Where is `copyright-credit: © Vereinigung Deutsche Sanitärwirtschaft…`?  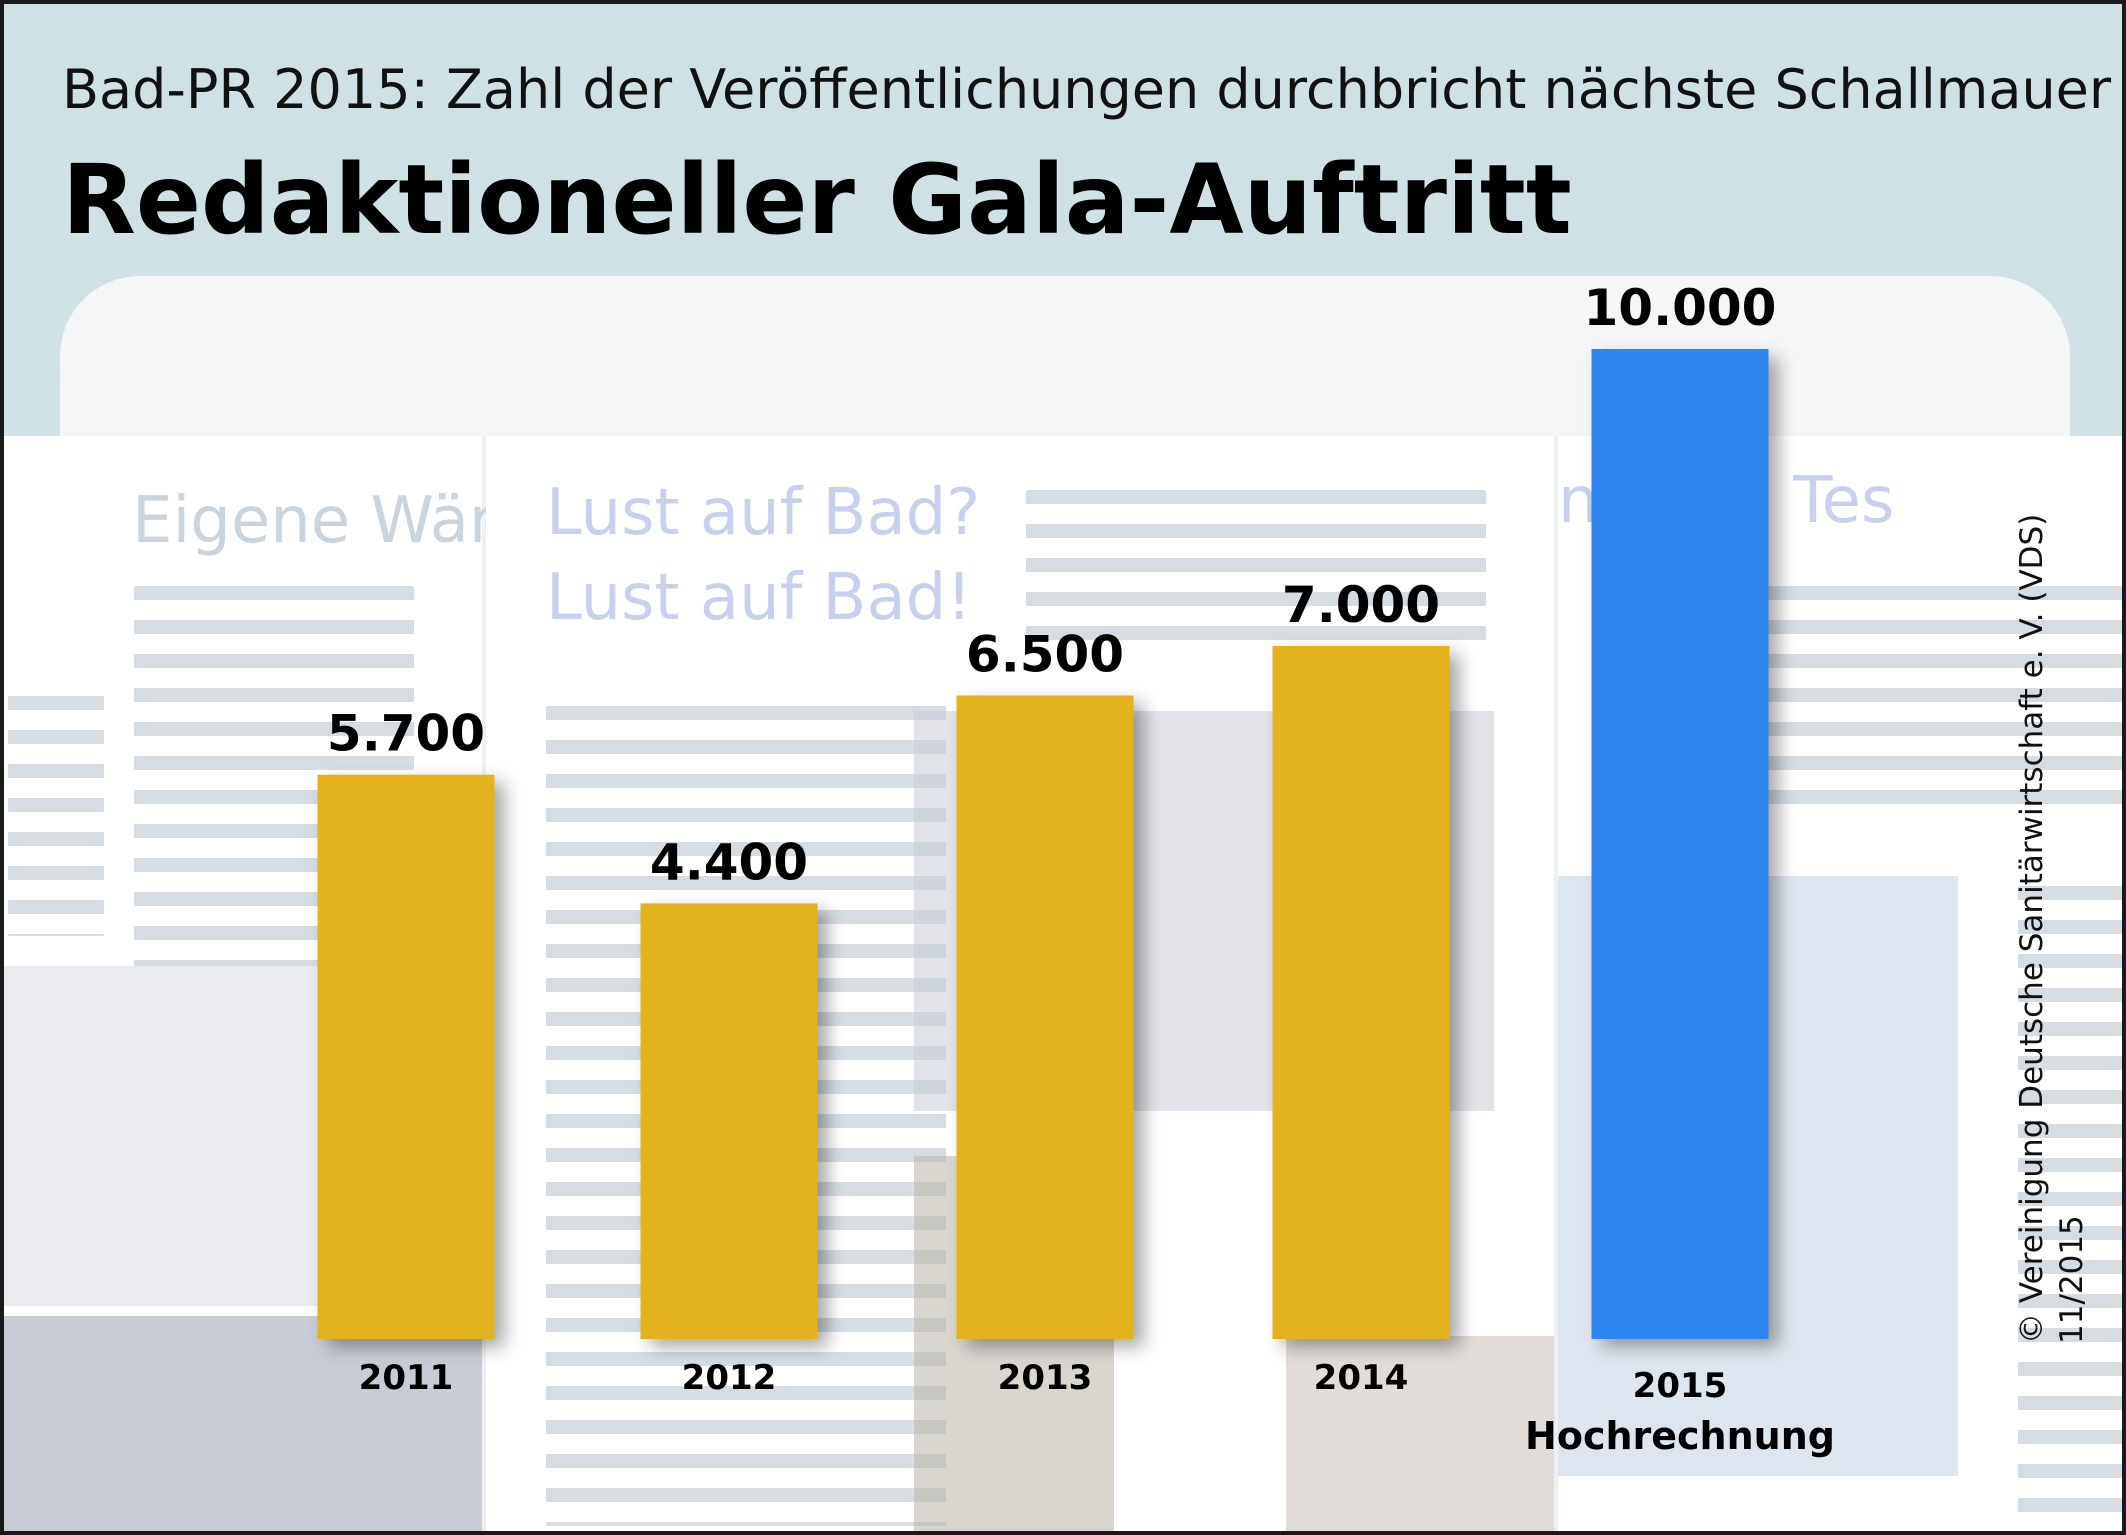 copyright-credit: © Vereinigung Deutsche Sanitärwirtschaft… is located at coordinates (2052, 929).